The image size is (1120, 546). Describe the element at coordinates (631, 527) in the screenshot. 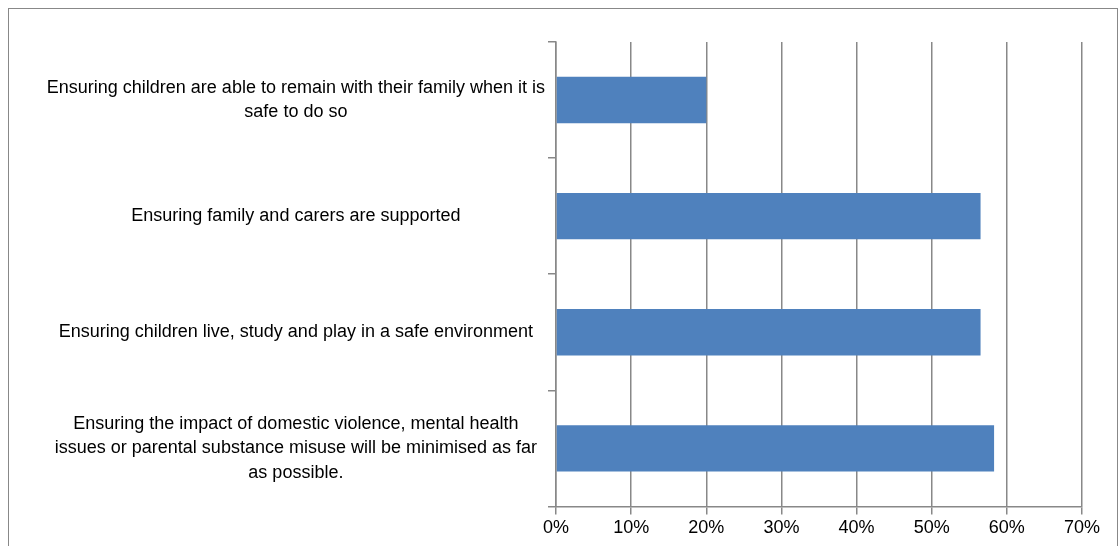

I see `x-tick-label: 10%` at that location.